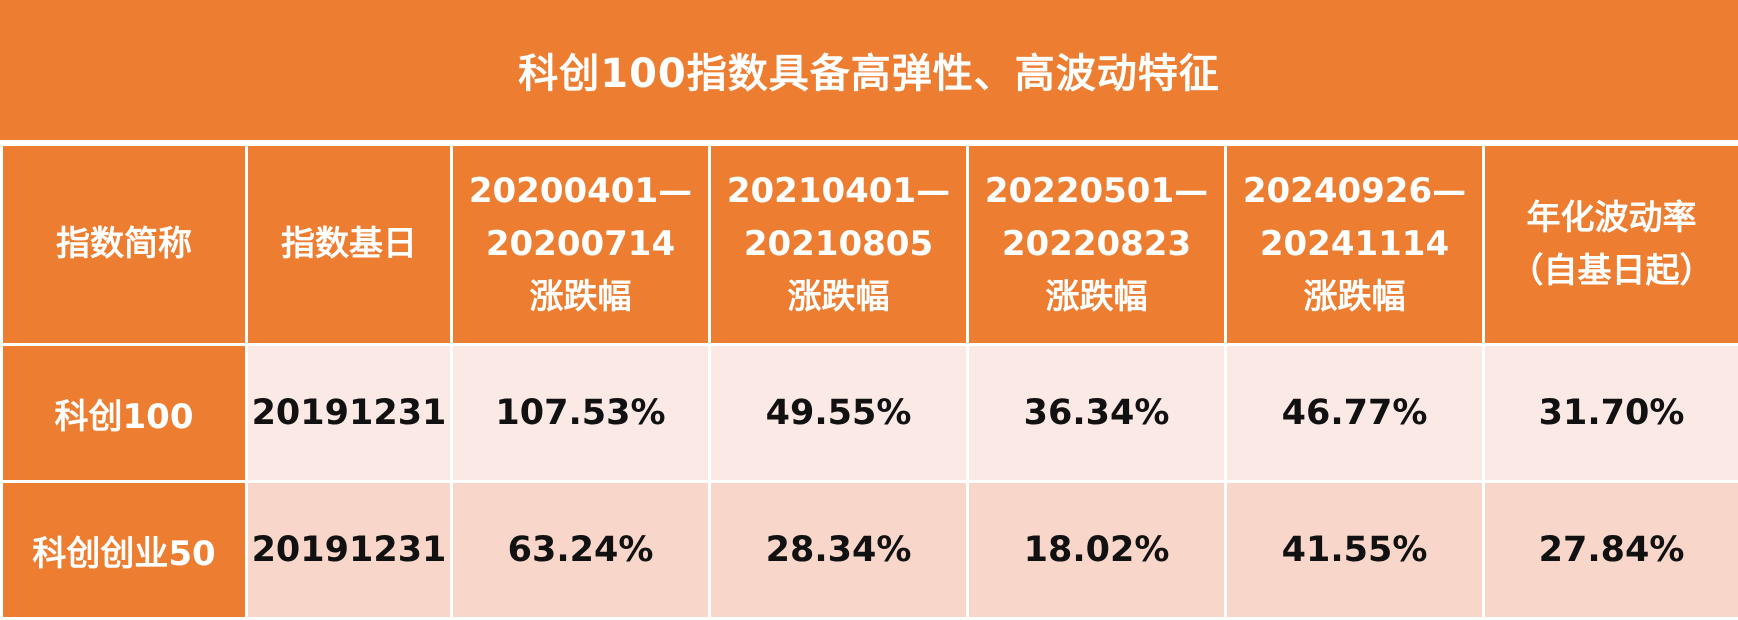 This screenshot has height=620, width=1738. What do you see at coordinates (581, 550) in the screenshot?
I see `table-cell: 63.24%` at bounding box center [581, 550].